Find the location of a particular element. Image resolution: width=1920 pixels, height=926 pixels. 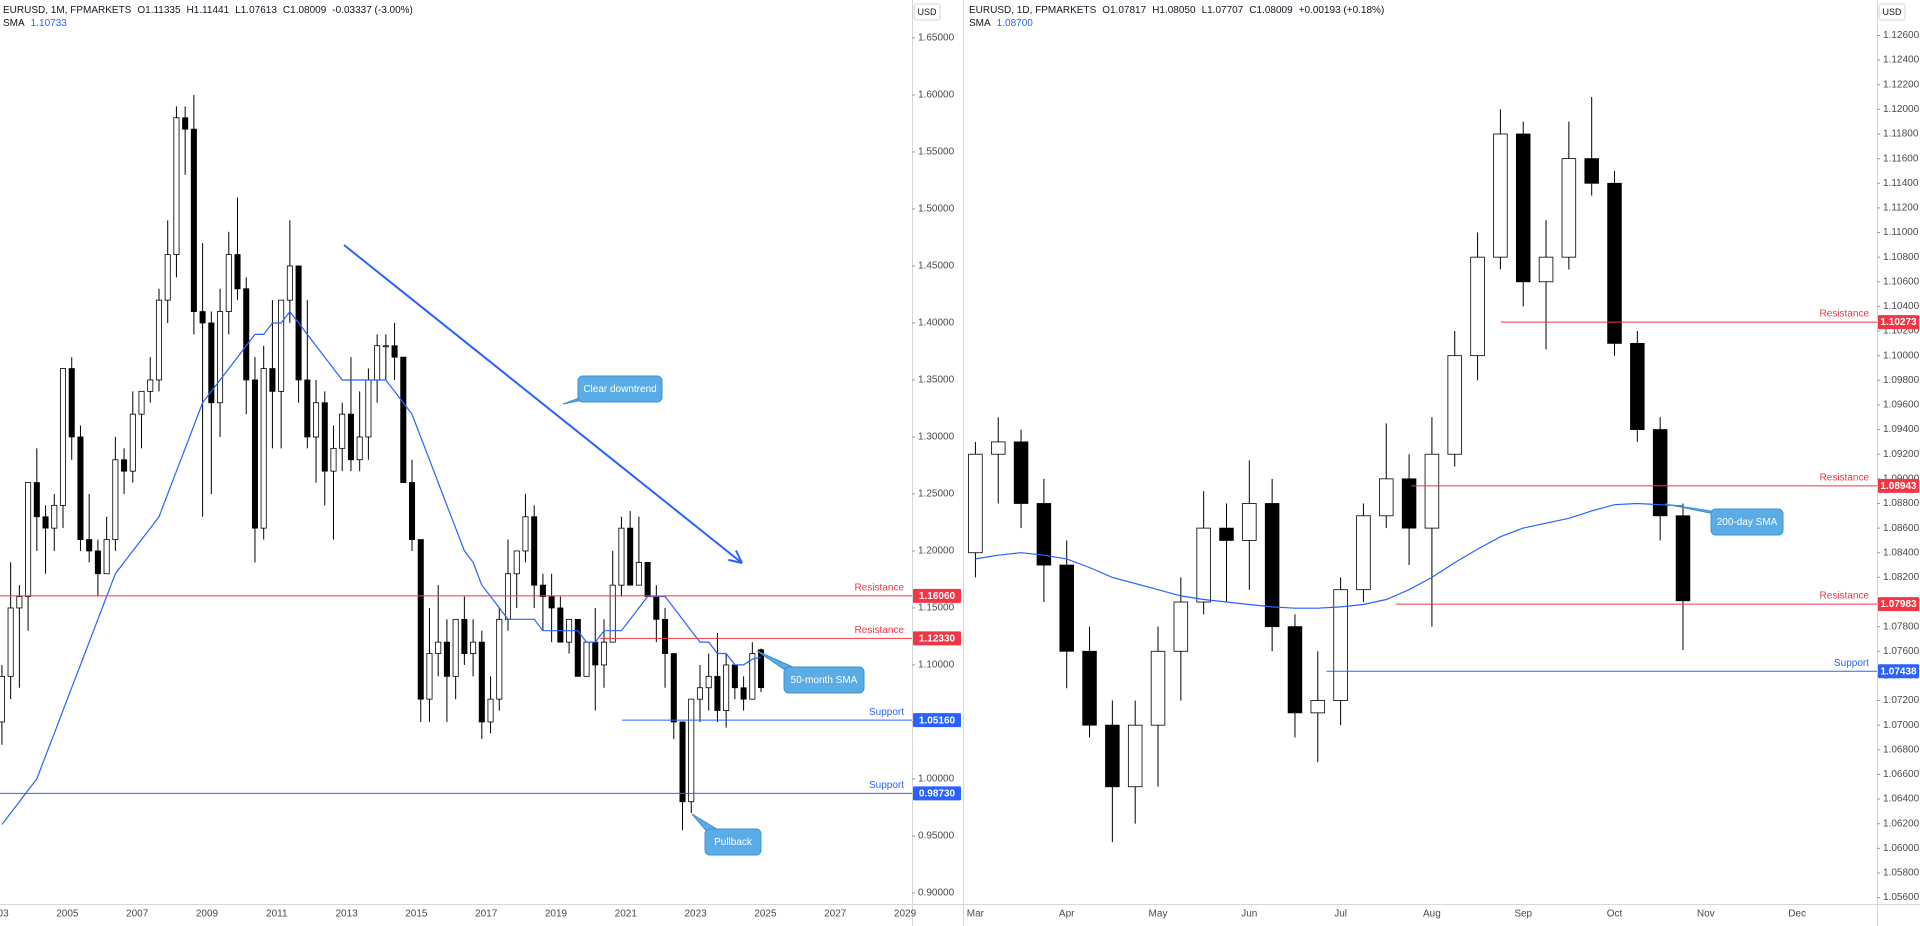

y-tick-label: 1.65000 is located at coordinates (936, 38).